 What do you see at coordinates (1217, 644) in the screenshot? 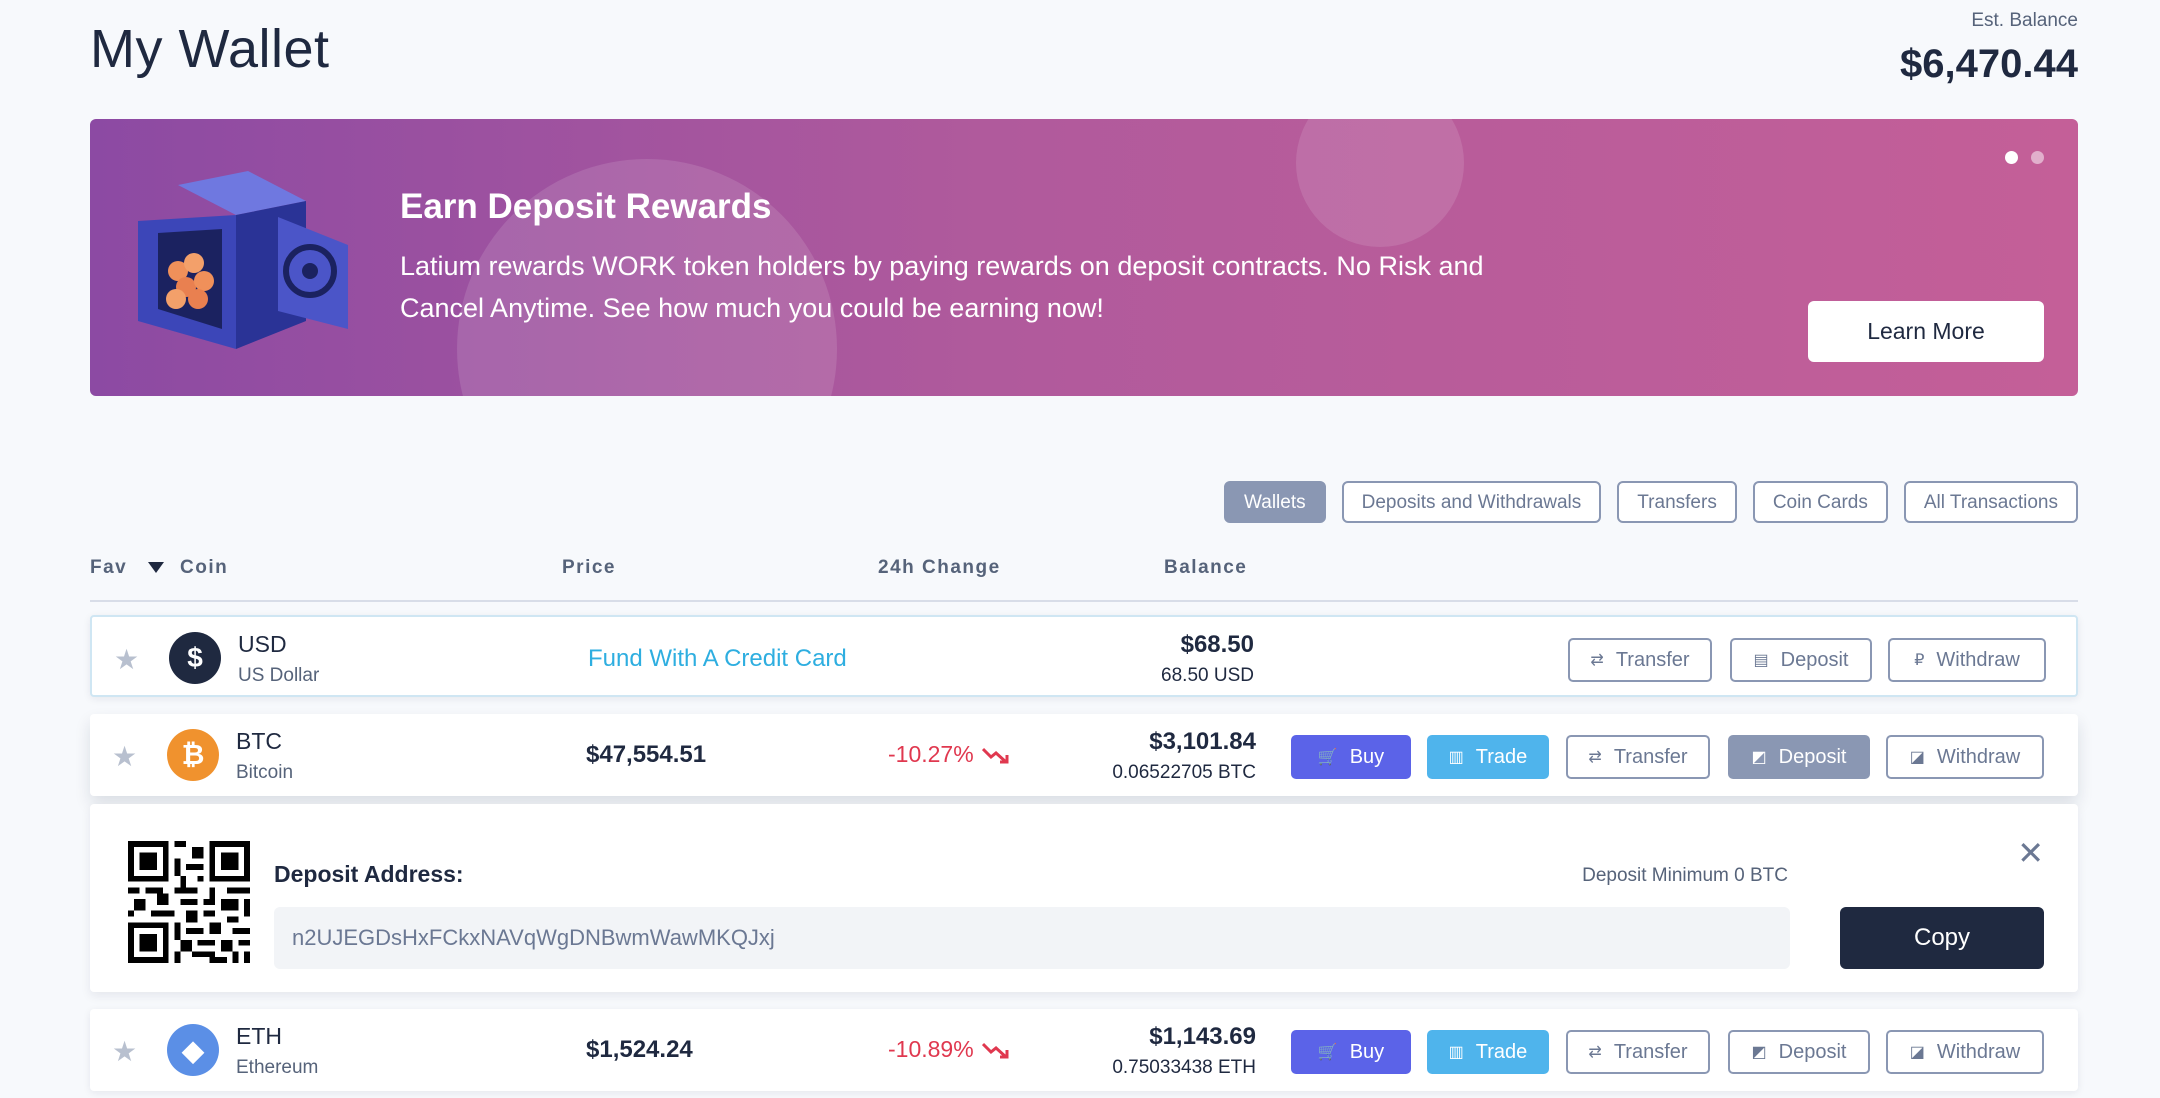
I see `balance-usd: $68.50` at bounding box center [1217, 644].